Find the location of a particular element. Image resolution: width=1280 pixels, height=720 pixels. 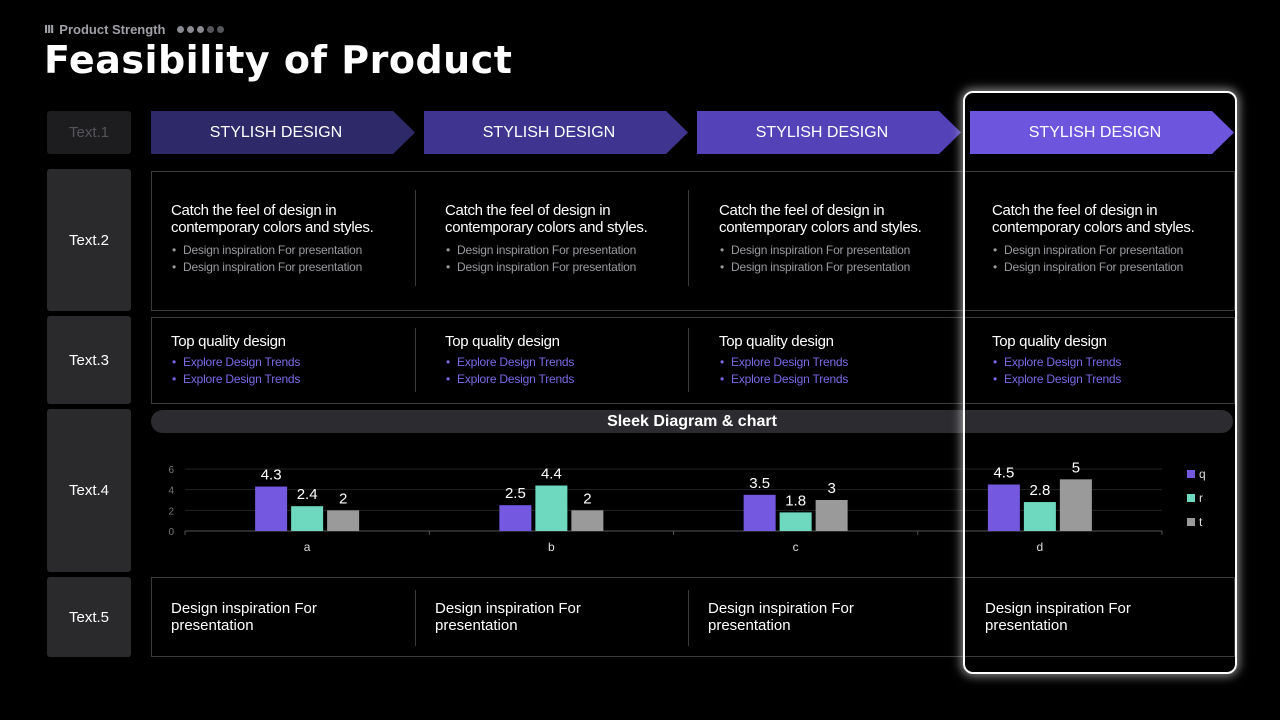

progress-dots is located at coordinates (201, 29).